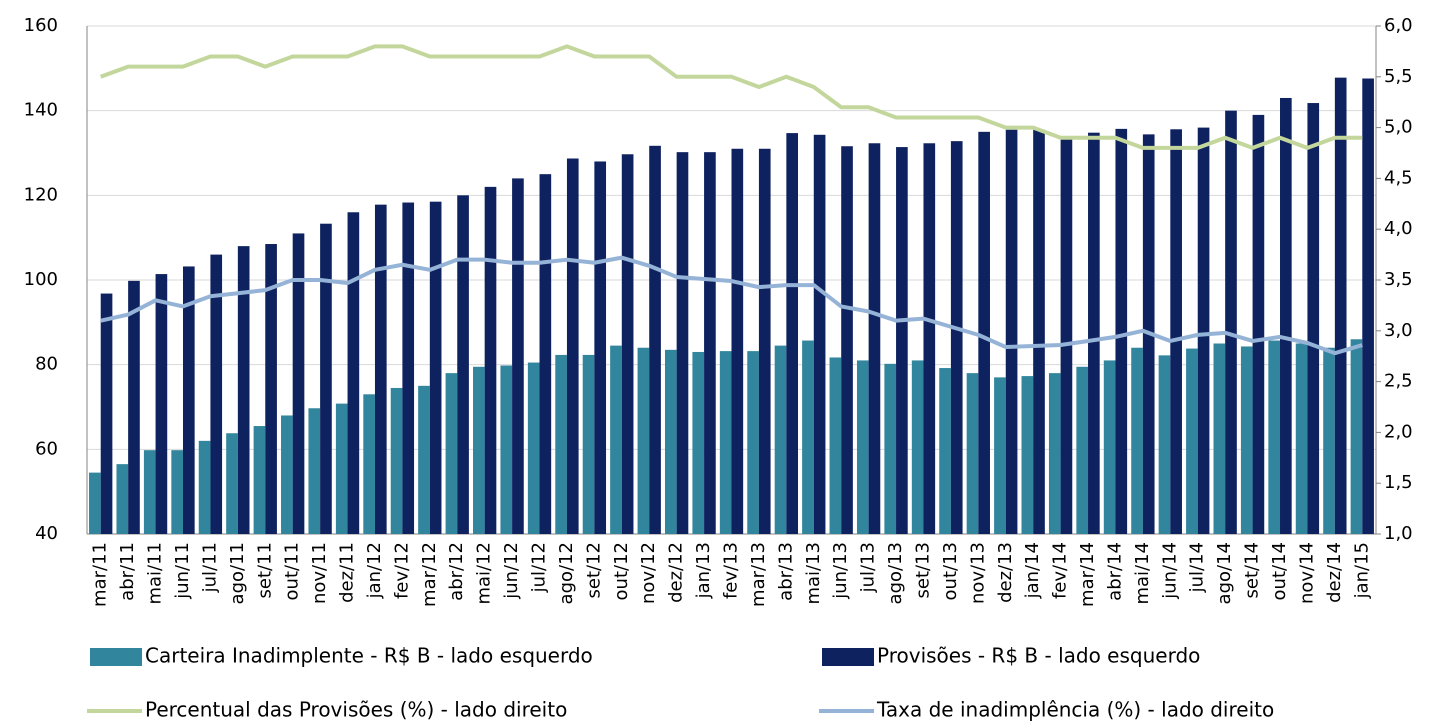 Image resolution: width=1439 pixels, height=723 pixels. What do you see at coordinates (484, 573) in the screenshot?
I see `x-tick-label: mai/12` at bounding box center [484, 573].